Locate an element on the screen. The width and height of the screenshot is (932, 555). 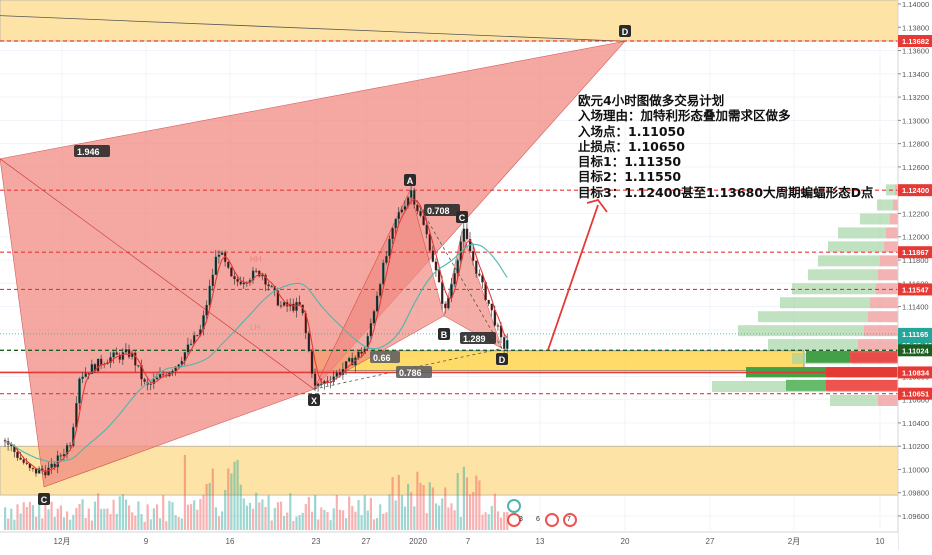
ratio-label-0708: 0.708 is located at coordinates (442, 210).